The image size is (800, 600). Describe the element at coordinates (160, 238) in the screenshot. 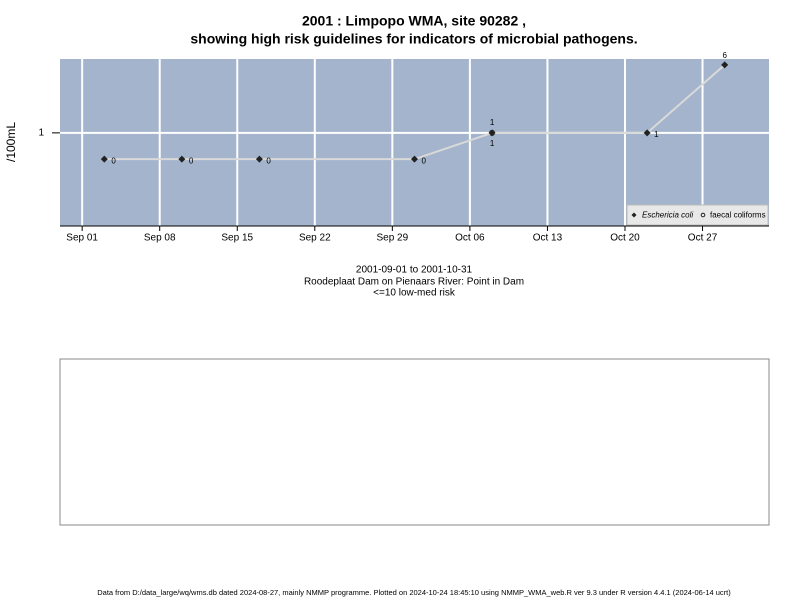

I see `x-tick-label: Sep 08` at that location.